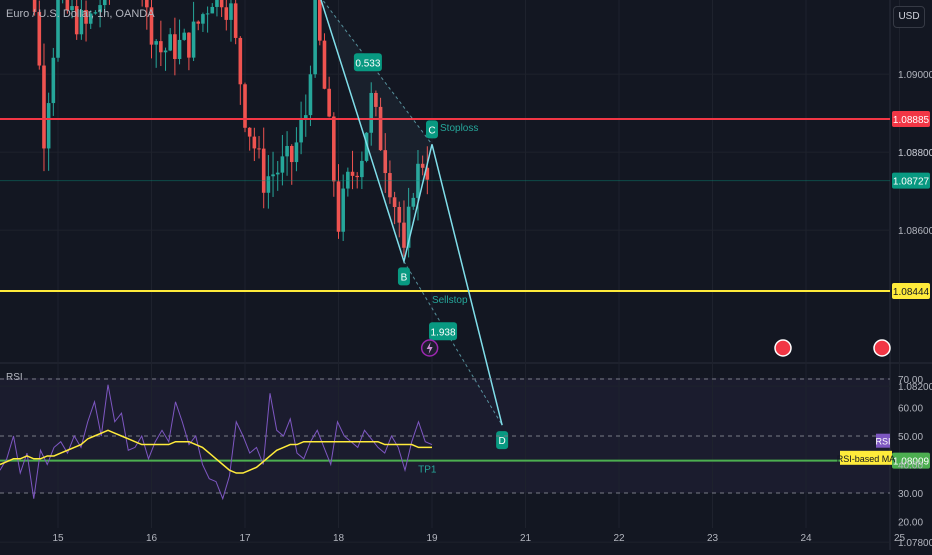 This screenshot has height=555, width=932. I want to click on price-level-value-current: 1.08727, so click(911, 182).